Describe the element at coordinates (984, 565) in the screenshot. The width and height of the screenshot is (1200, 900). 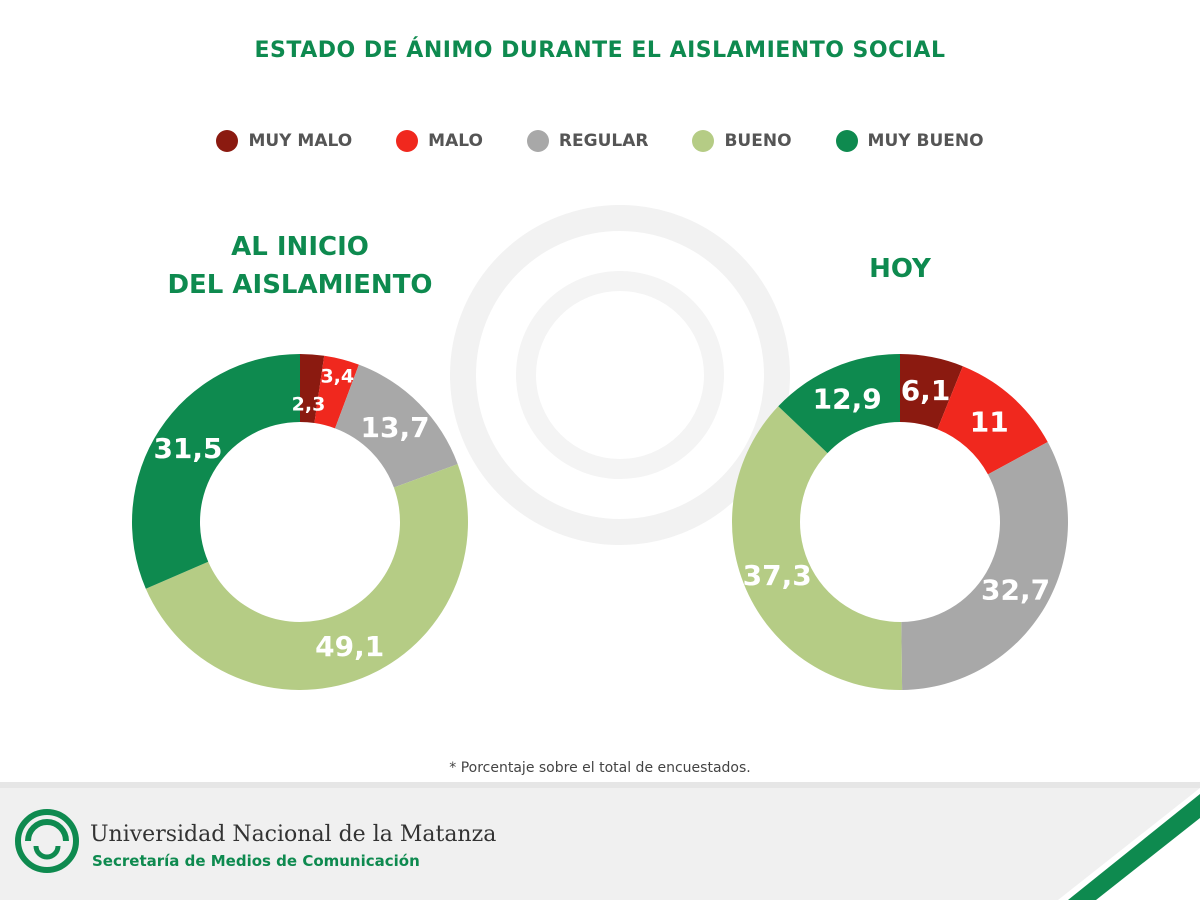
I see `hoy-slice-regular` at that location.